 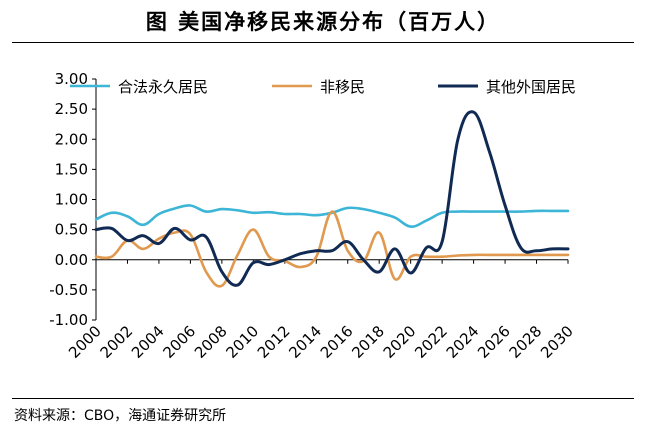 What do you see at coordinates (163, 87) in the screenshot?
I see `legend-label-1: 合法永久居民` at bounding box center [163, 87].